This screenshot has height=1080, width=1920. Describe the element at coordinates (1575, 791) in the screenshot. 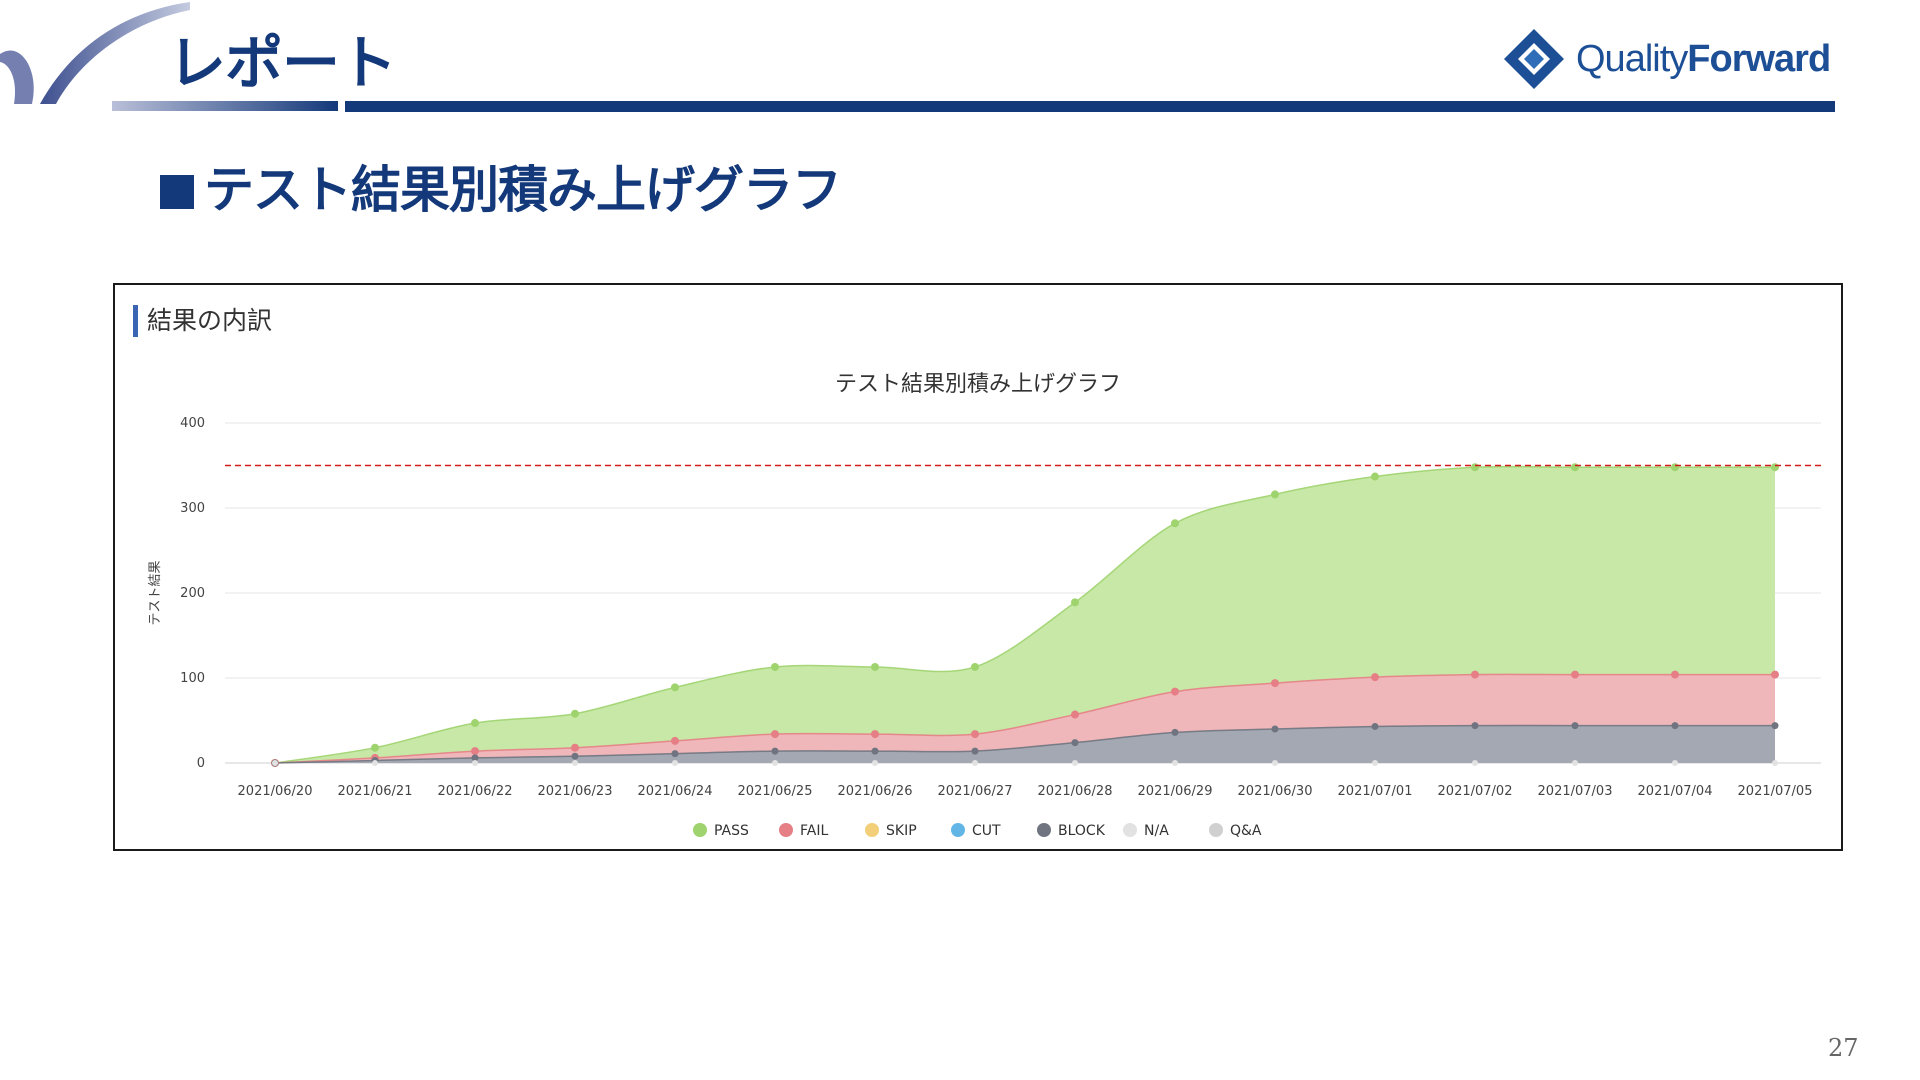

I see `x-tick-label: 2021/07/03` at that location.